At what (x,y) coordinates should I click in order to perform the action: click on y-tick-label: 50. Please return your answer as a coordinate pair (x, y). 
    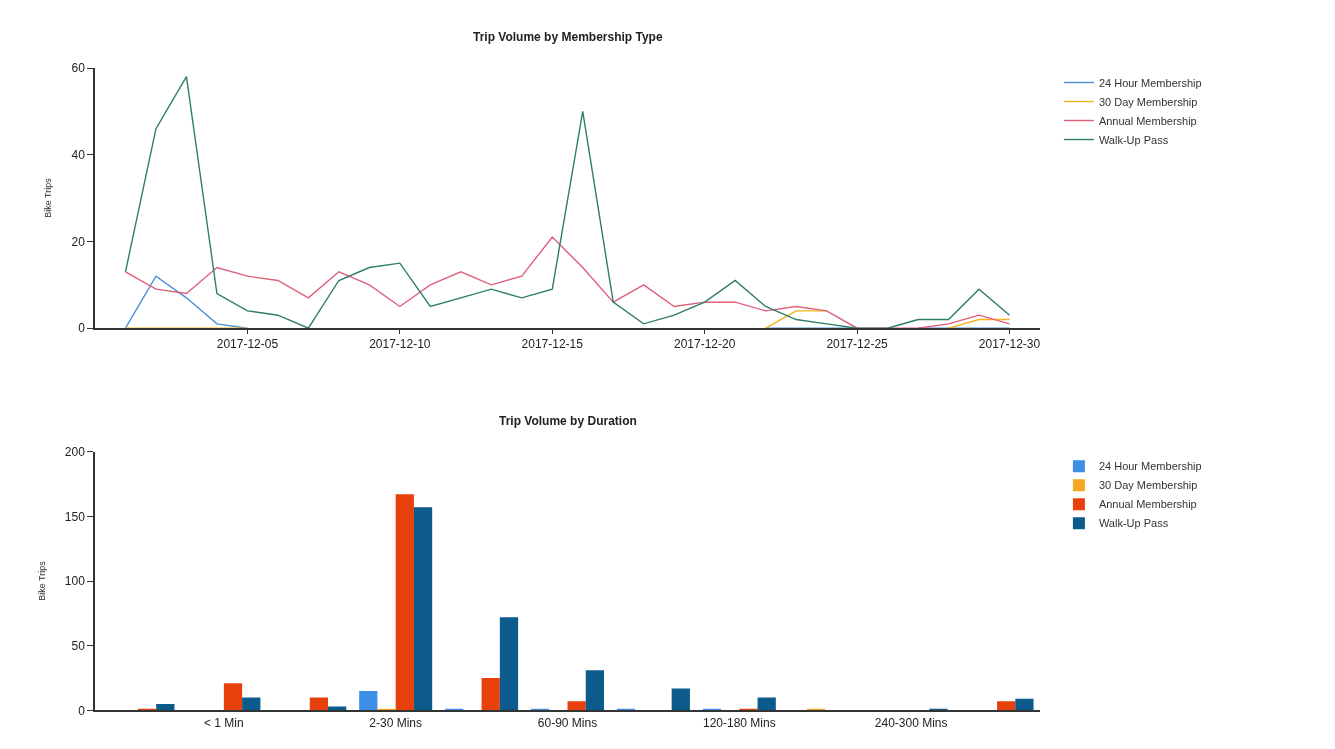
    Looking at the image, I should click on (78, 645).